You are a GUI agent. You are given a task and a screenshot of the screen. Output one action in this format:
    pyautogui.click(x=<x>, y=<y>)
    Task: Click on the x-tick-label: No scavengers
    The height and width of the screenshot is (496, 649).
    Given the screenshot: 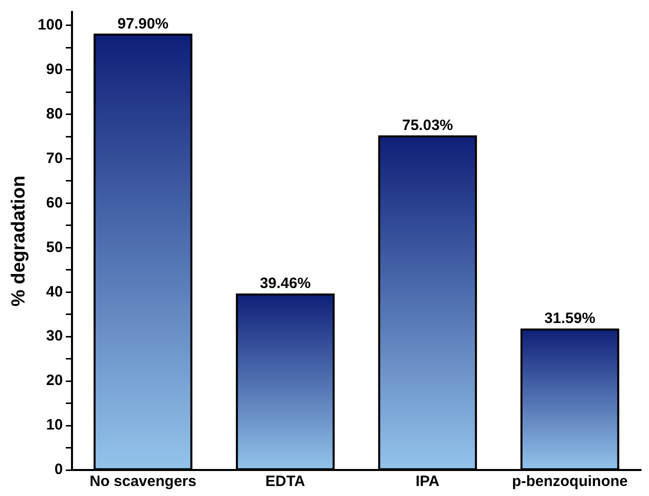 What is the action you would take?
    pyautogui.click(x=143, y=481)
    